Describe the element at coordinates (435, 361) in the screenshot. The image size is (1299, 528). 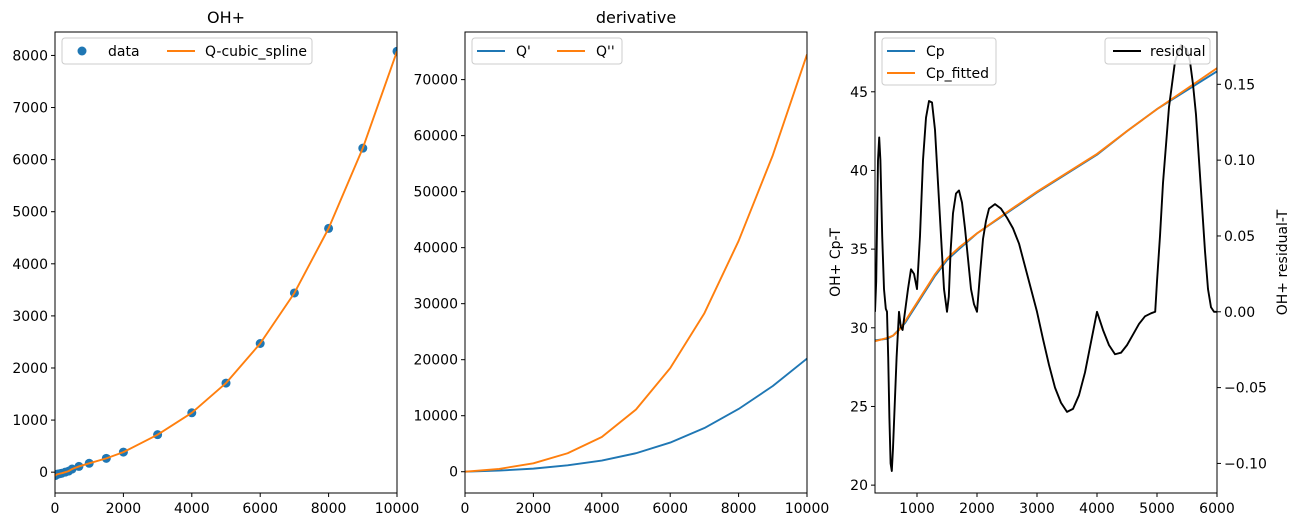
I see `y-tick-label: 20000` at that location.